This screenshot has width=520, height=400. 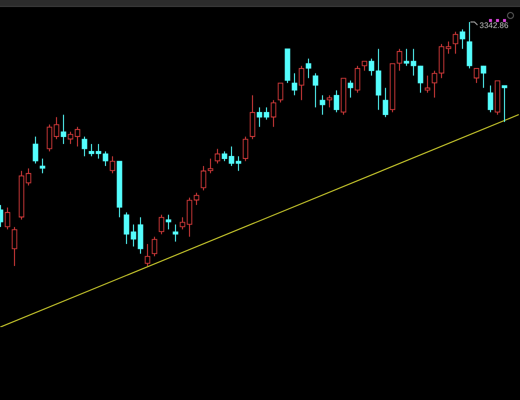 I want to click on annotation: 3342.86, so click(x=494, y=25).